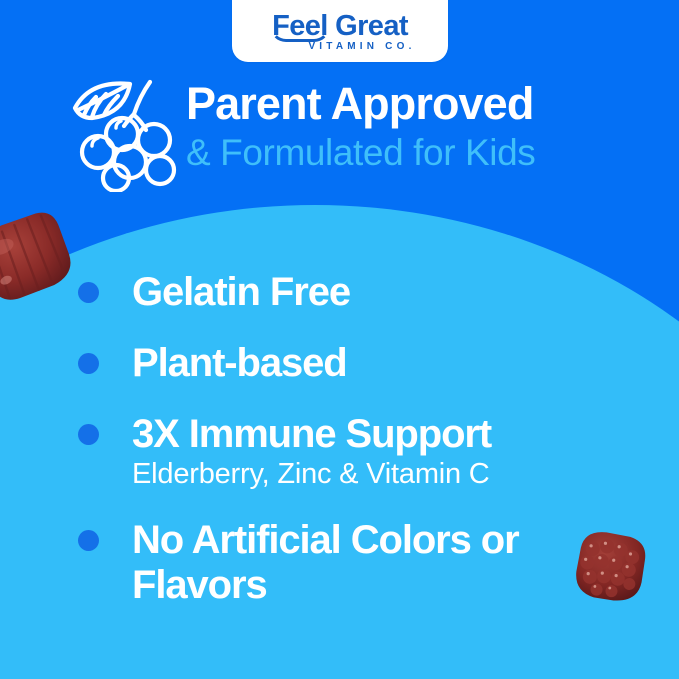  I want to click on list-item: No Artificial Colors or Flavors, so click(358, 563).